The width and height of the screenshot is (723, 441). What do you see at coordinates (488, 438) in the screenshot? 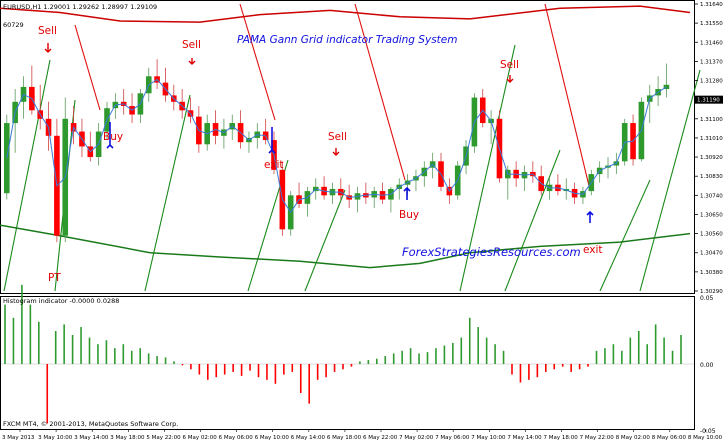
I see `time-tick-label: 7 May 10:00` at bounding box center [488, 438].